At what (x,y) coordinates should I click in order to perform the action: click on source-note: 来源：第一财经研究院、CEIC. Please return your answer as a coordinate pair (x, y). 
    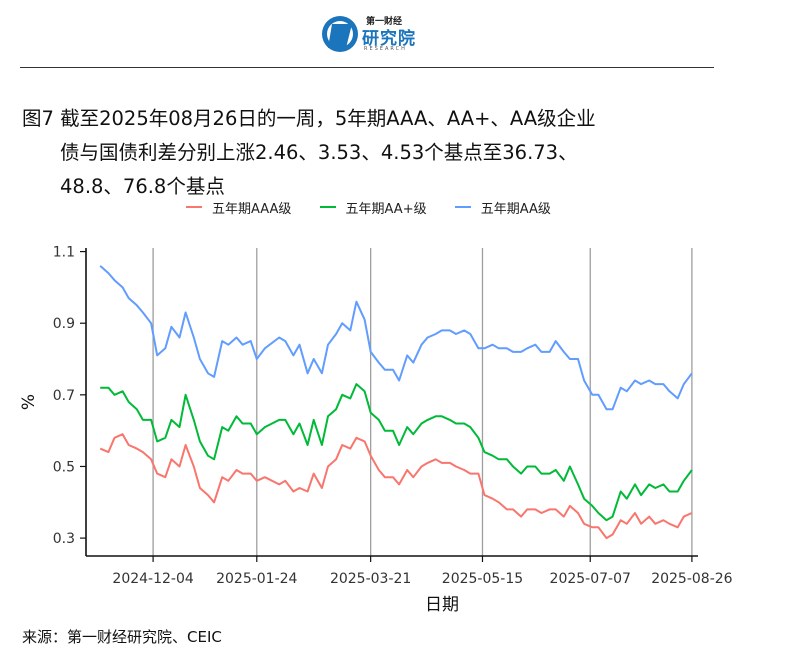
    Looking at the image, I should click on (122, 637).